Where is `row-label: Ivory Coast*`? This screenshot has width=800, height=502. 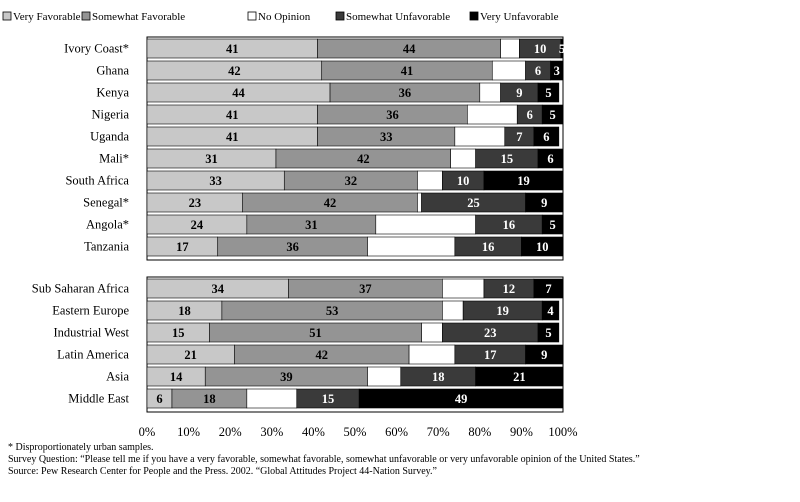
row-label: Ivory Coast* is located at coordinates (96, 49).